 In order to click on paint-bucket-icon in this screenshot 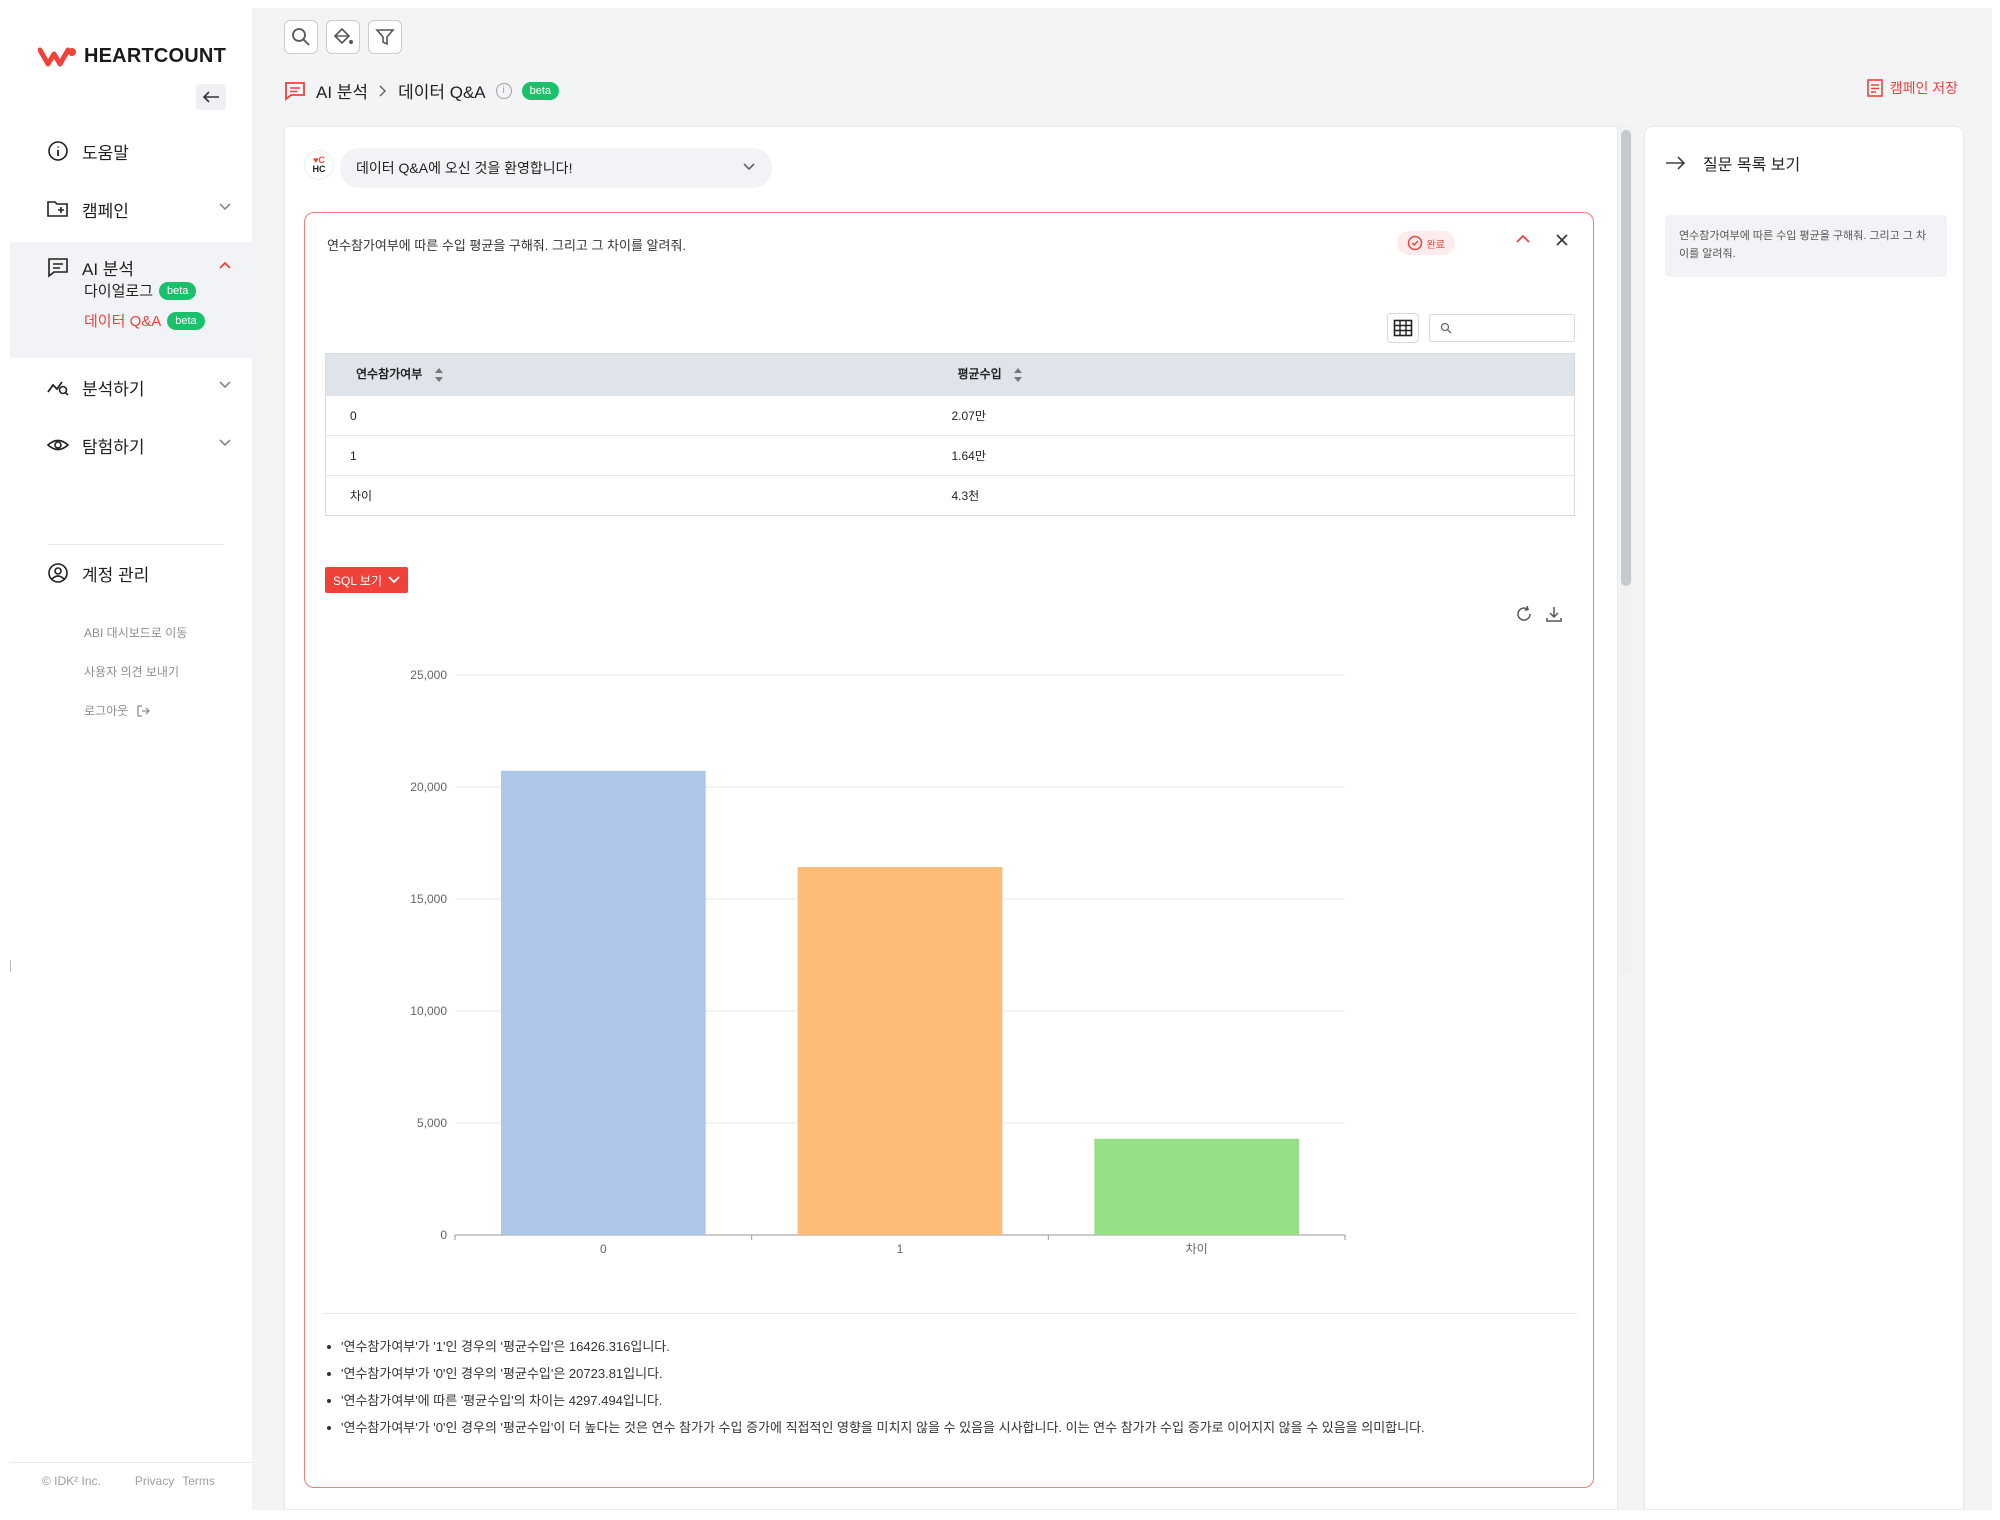, I will do `click(343, 36)`.